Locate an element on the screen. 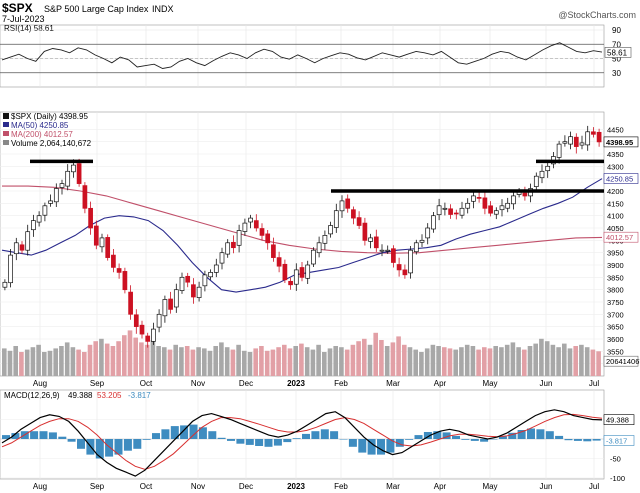  macd-legend-signal: 53.205 is located at coordinates (109, 395).